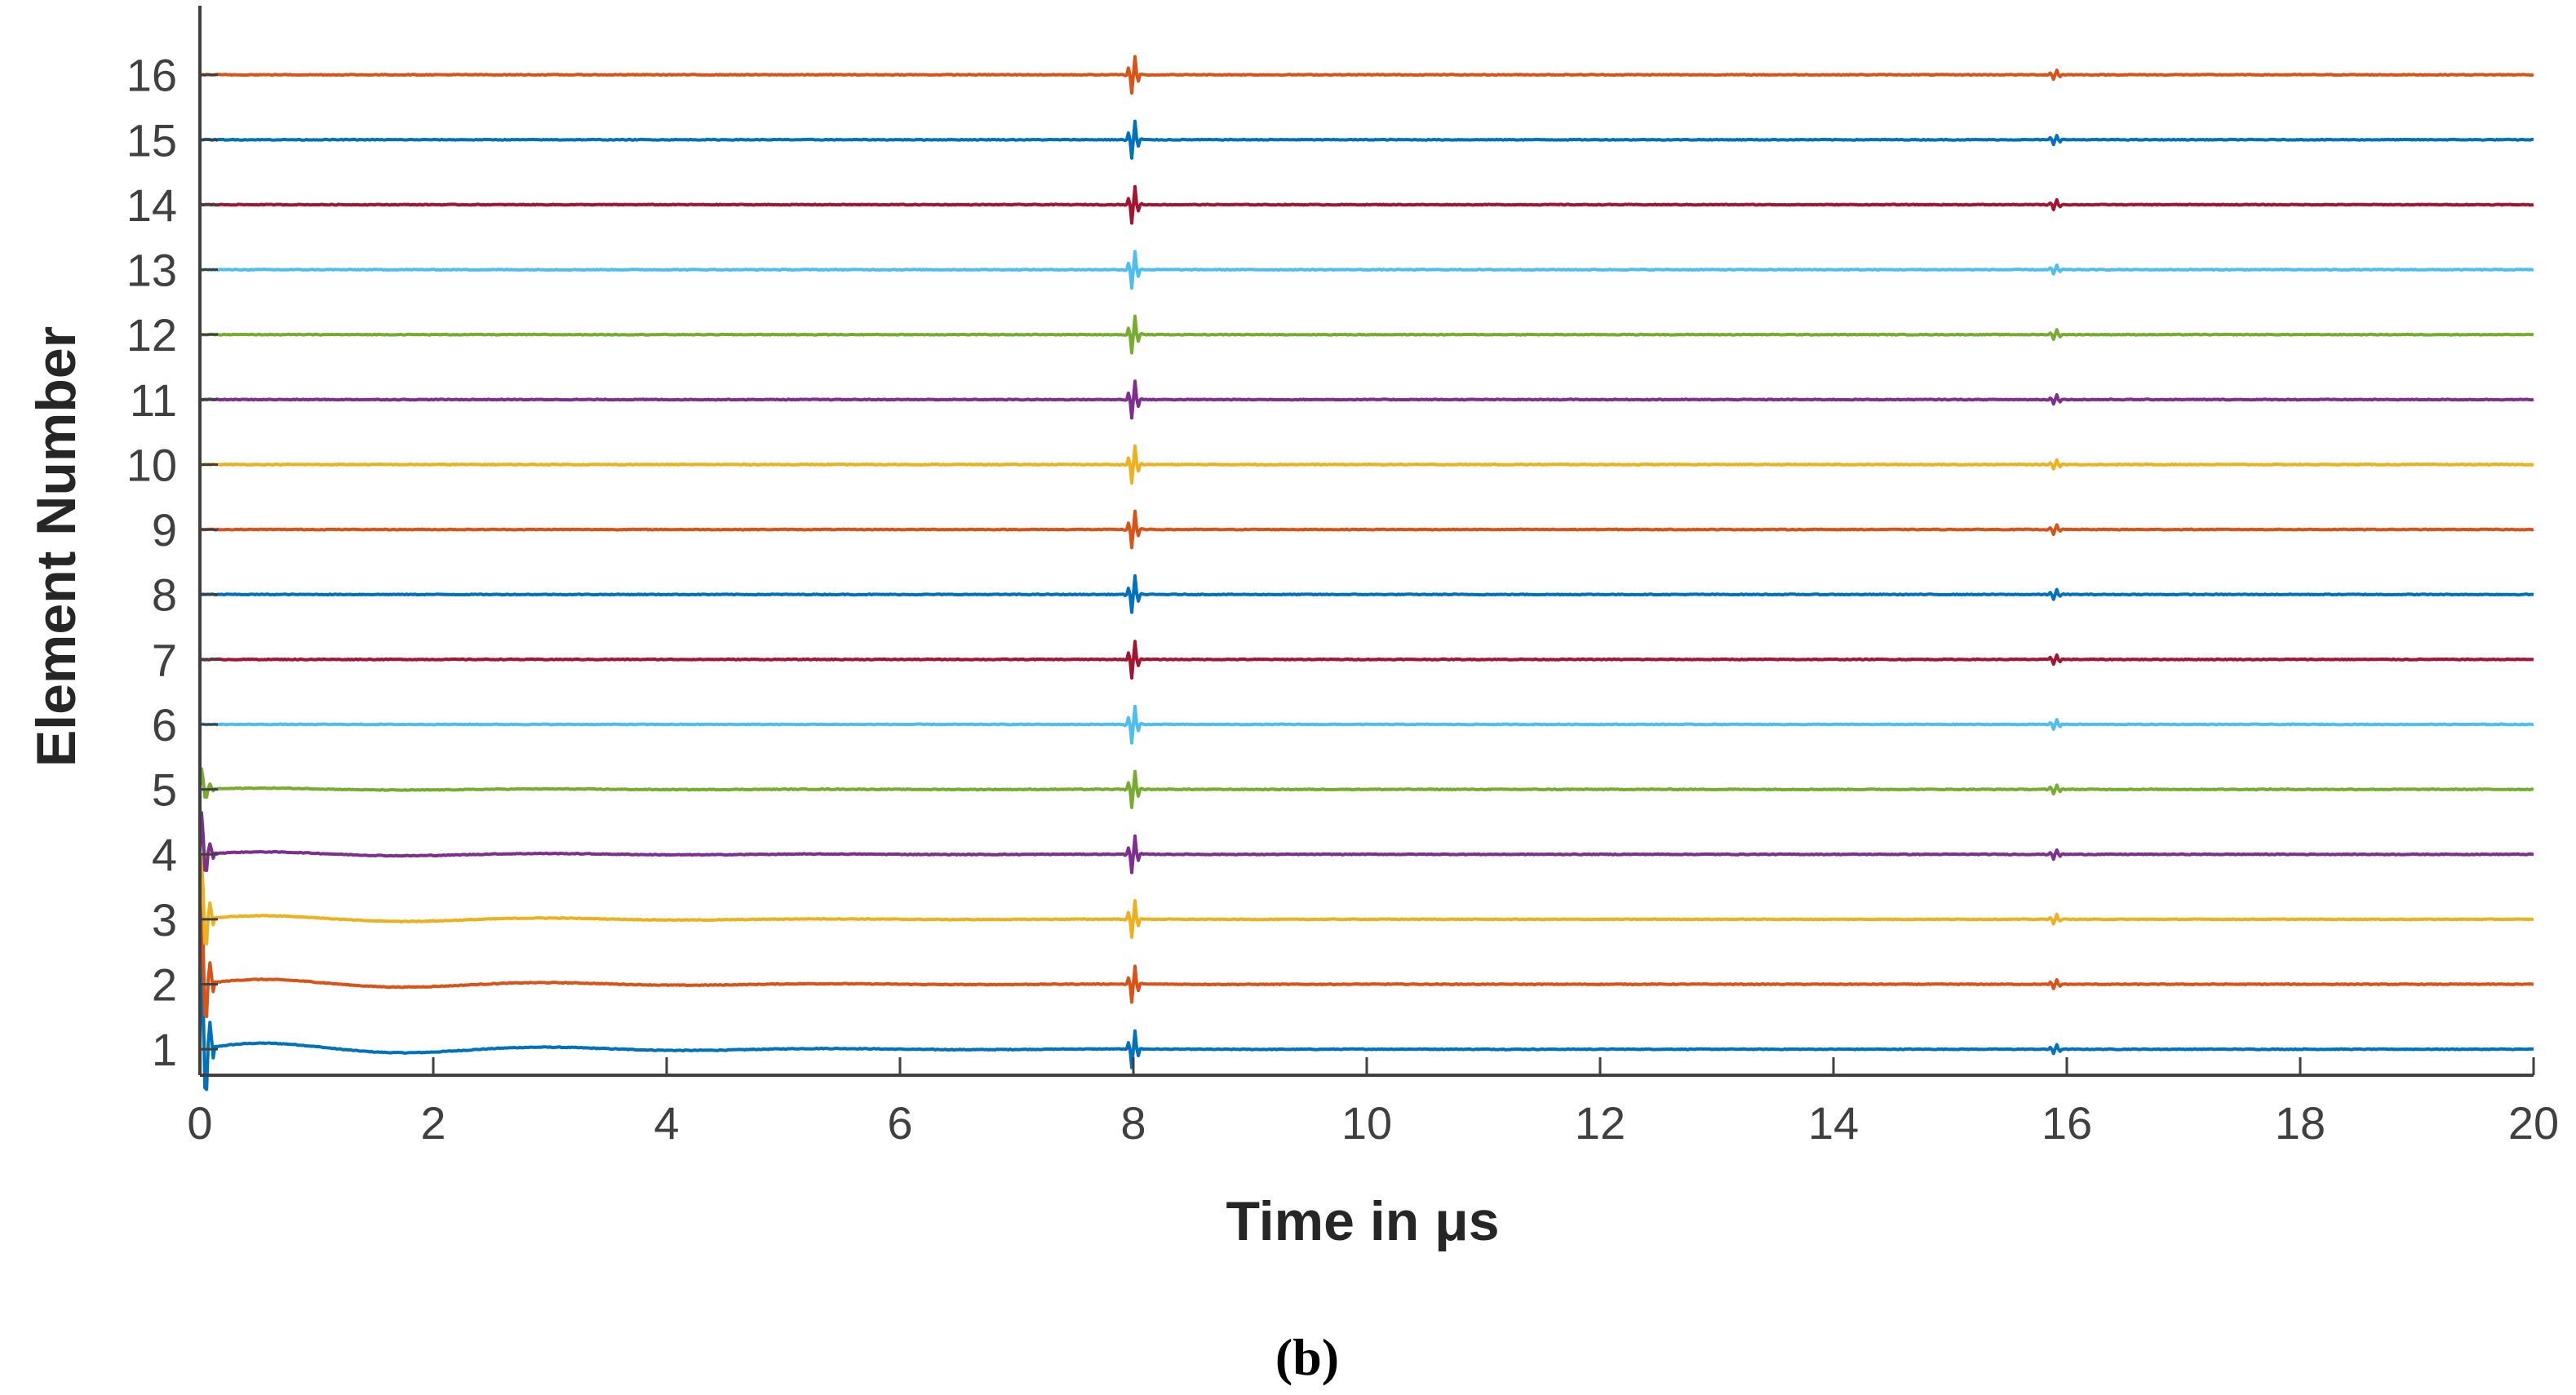  Describe the element at coordinates (164, 595) in the screenshot. I see `y-tick-label: 8` at that location.